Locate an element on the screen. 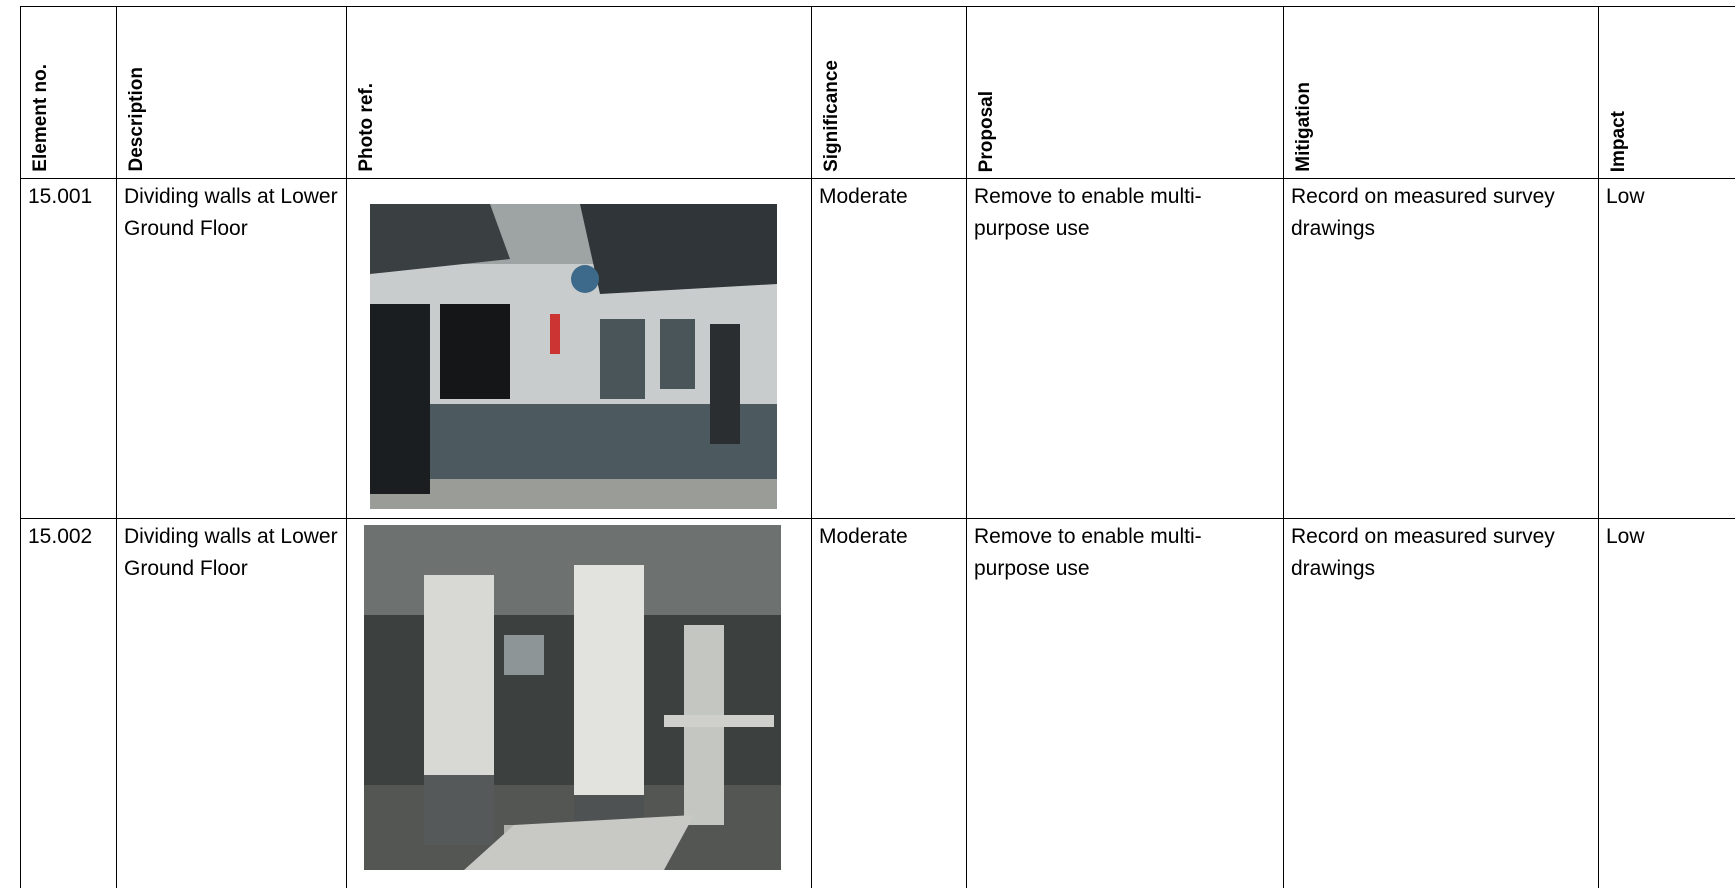 This screenshot has height=888, width=1735. column-header: Photo ref. is located at coordinates (366, 127).